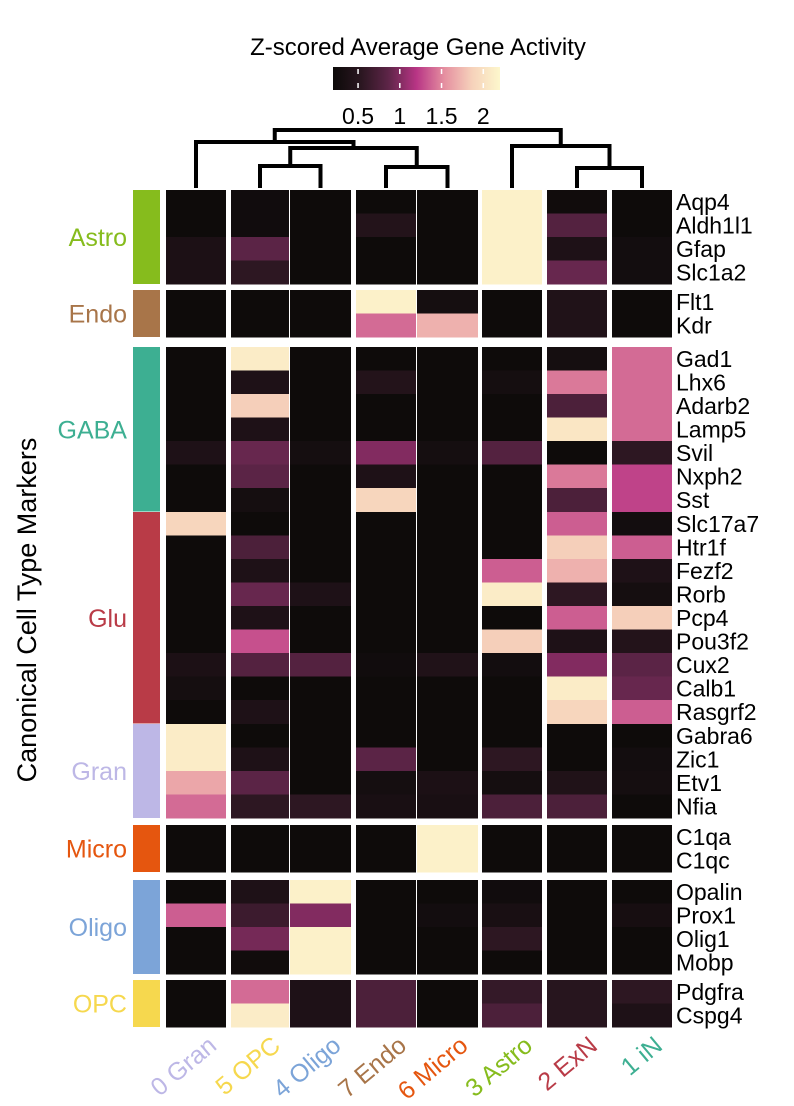 Image resolution: width=794 pixels, height=1106 pixels. Describe the element at coordinates (483, 116) in the screenshot. I see `colorbar-tick-label: 2` at that location.